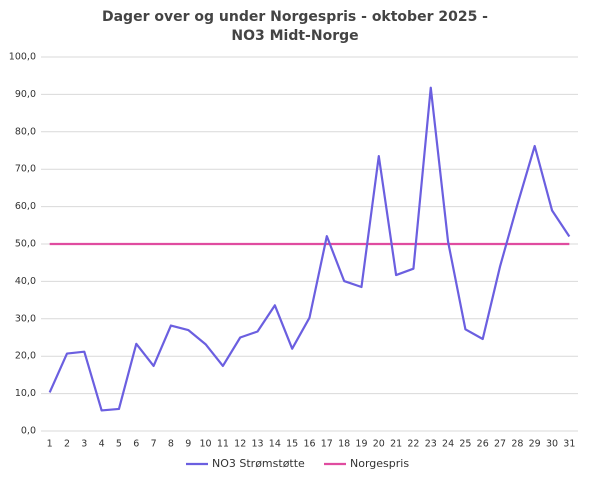 The image size is (590, 480). What do you see at coordinates (309, 444) in the screenshot?
I see `x-tick-label: 16` at bounding box center [309, 444].